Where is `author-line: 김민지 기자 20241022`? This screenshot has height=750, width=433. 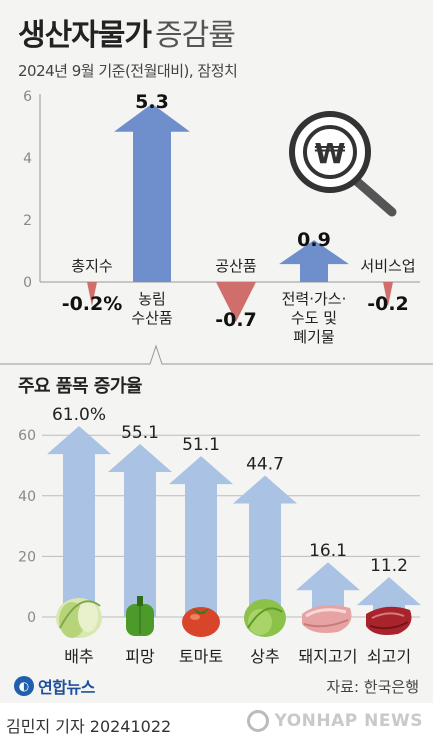 author-line: 김민지 기자 20241022 is located at coordinates (89, 726).